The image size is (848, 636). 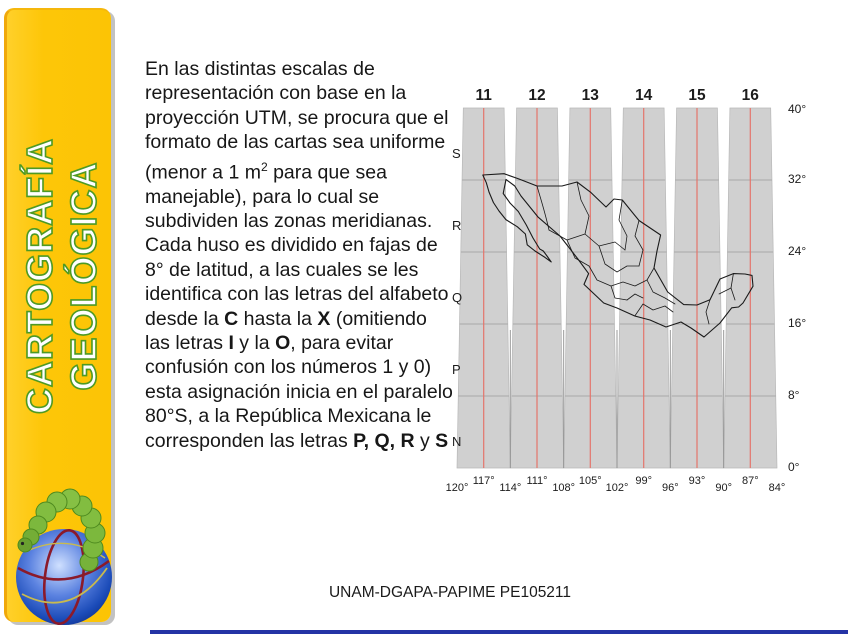 I want to click on mexico-outline, so click(x=618, y=255).